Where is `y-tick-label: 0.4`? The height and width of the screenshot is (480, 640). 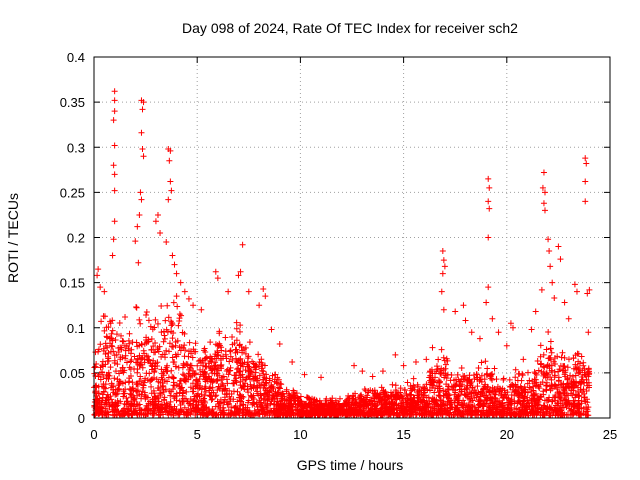 y-tick-label: 0.4 is located at coordinates (76, 57).